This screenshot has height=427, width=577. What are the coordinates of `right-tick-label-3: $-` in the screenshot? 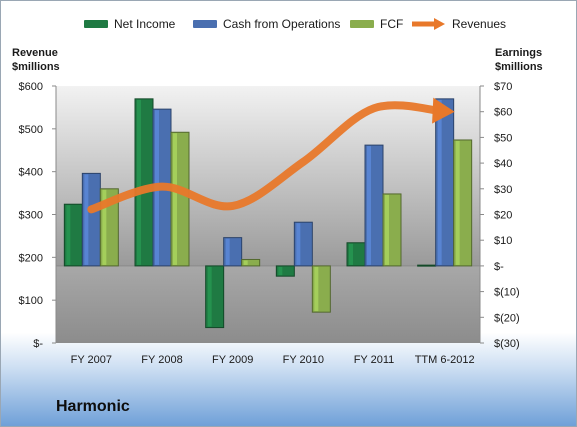 It's located at (499, 267).